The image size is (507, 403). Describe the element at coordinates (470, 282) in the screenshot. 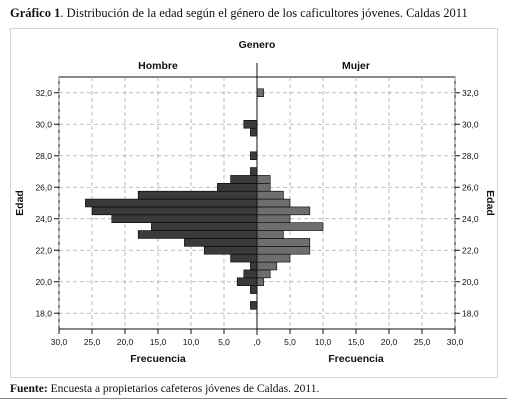

I see `y-tick-label-right: 20,0` at that location.